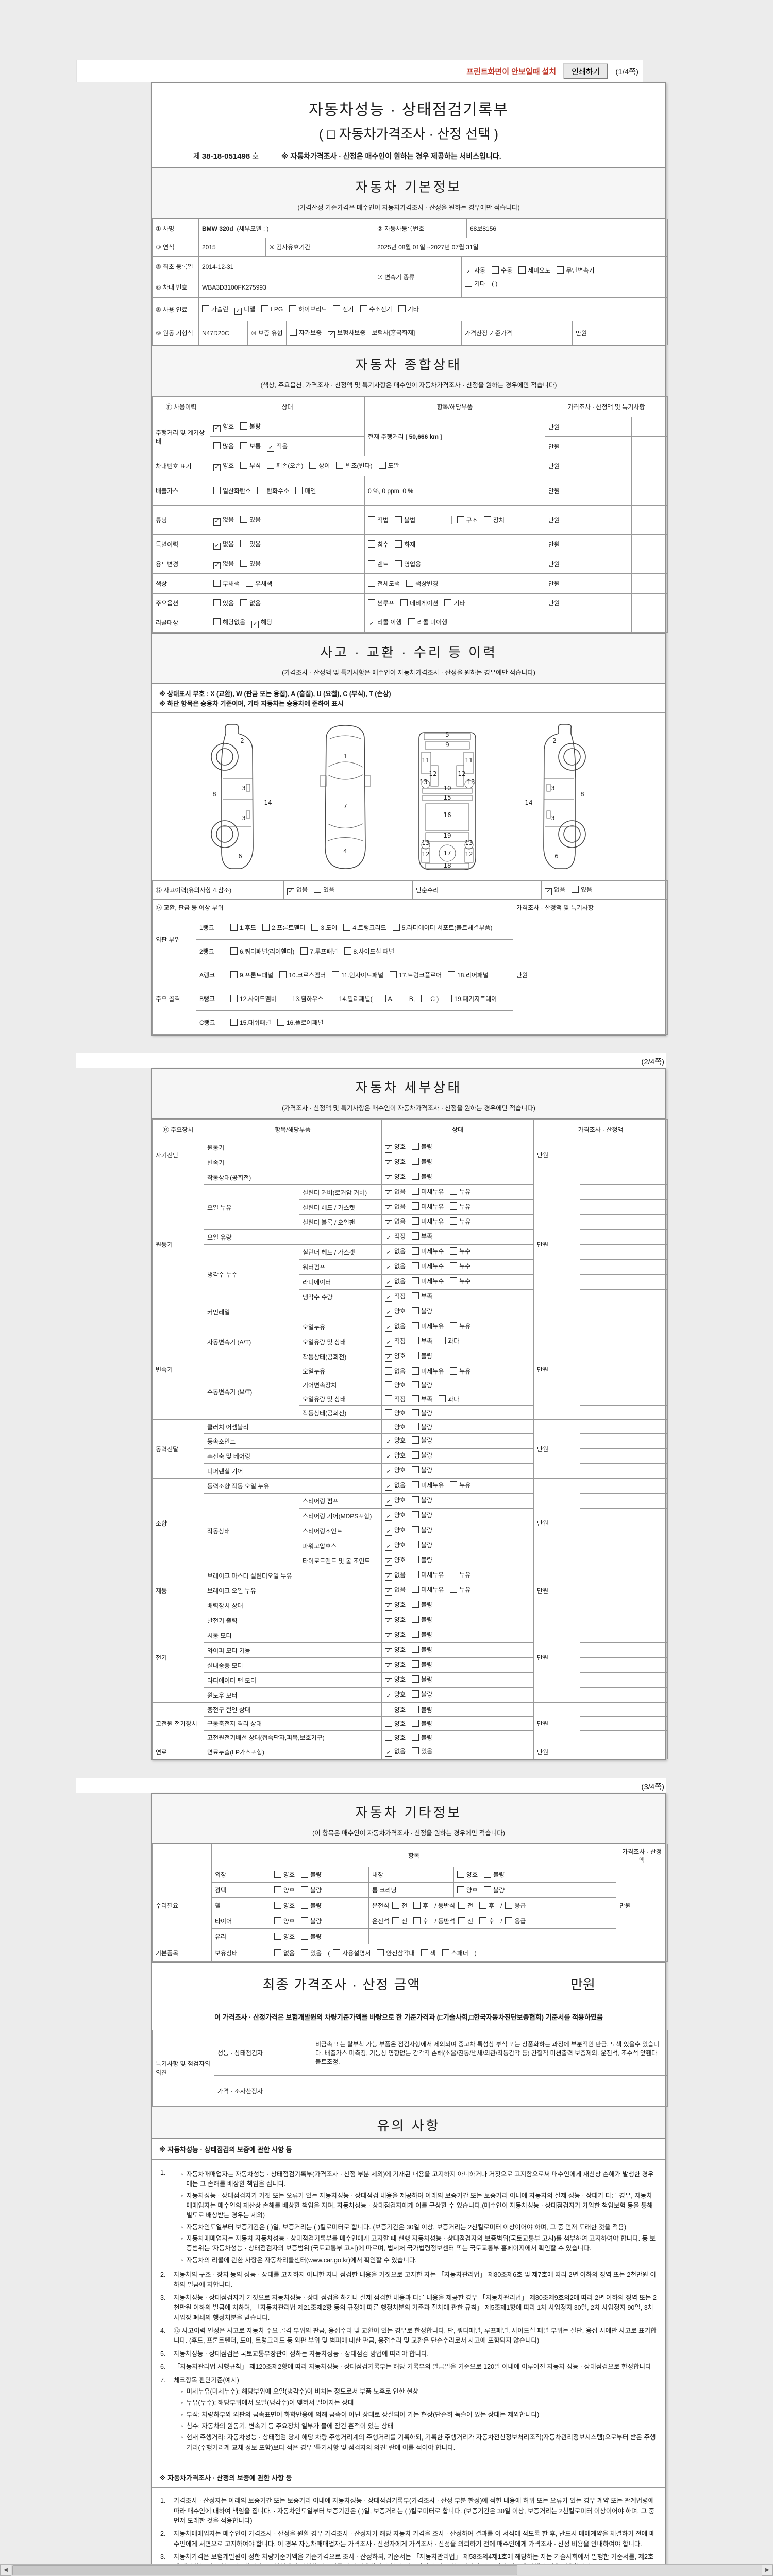 The width and height of the screenshot is (773, 2576). Describe the element at coordinates (226, 583) in the screenshot. I see `checkbox-option: 무채색` at that location.